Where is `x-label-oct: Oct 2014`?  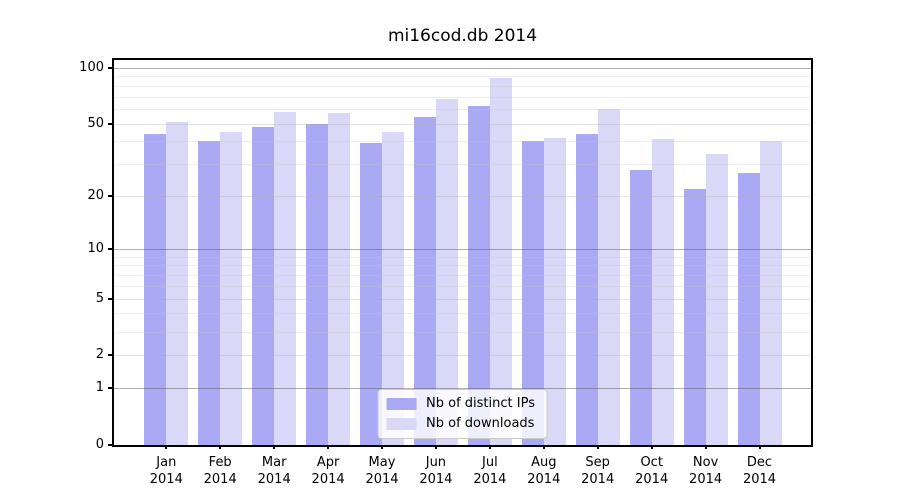
x-label-oct: Oct 2014 is located at coordinates (652, 471).